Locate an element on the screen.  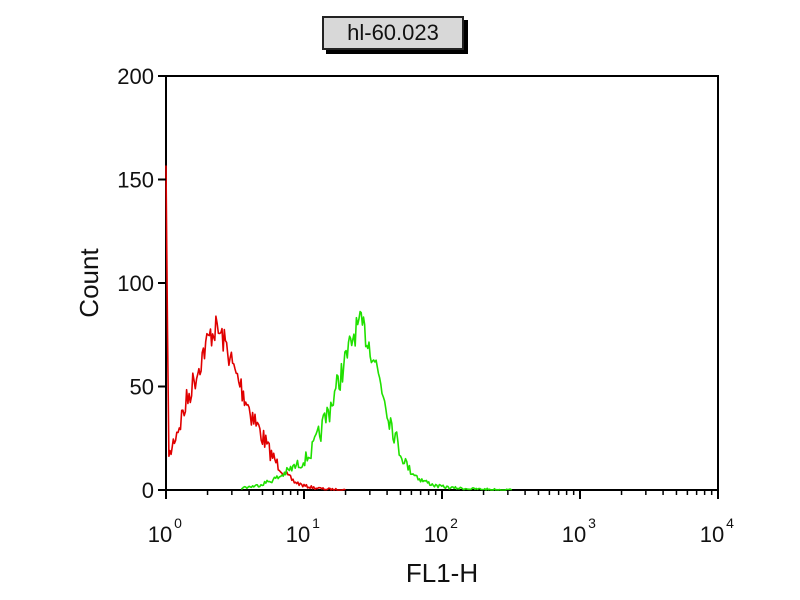
x-tick-exponent: 2 is located at coordinates (454, 523).